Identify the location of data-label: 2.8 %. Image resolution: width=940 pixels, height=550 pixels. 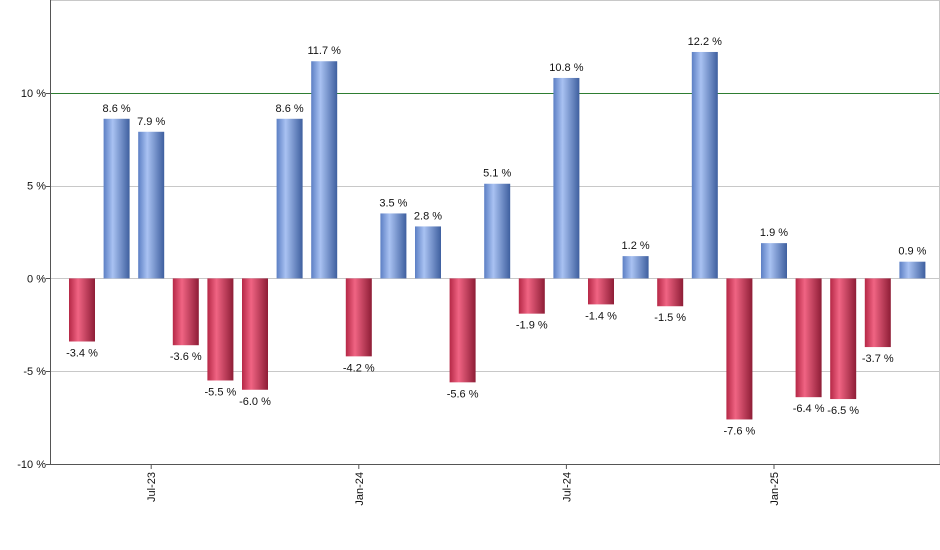
(428, 216).